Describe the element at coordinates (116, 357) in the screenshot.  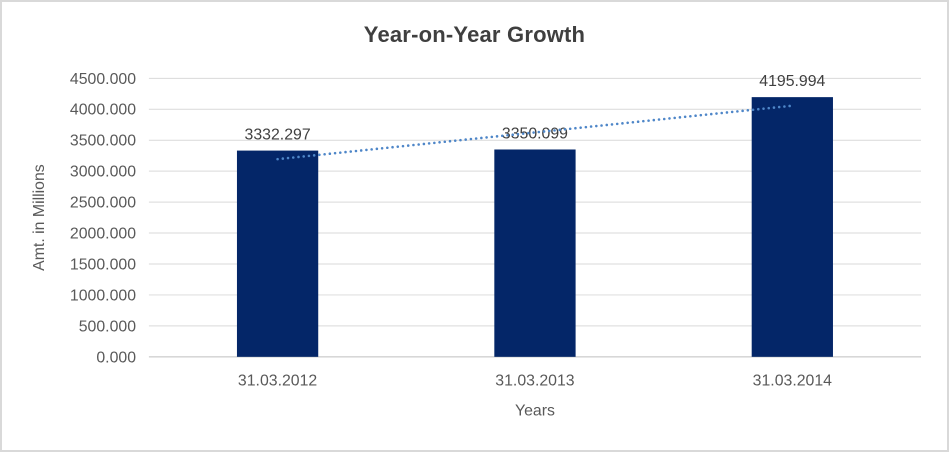
I see `y-tick-label: 0.000` at that location.